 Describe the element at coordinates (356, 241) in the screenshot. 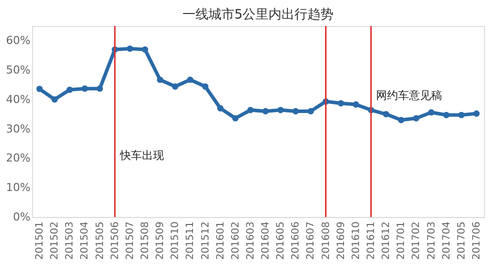

I see `x-tick-label: 201610` at that location.